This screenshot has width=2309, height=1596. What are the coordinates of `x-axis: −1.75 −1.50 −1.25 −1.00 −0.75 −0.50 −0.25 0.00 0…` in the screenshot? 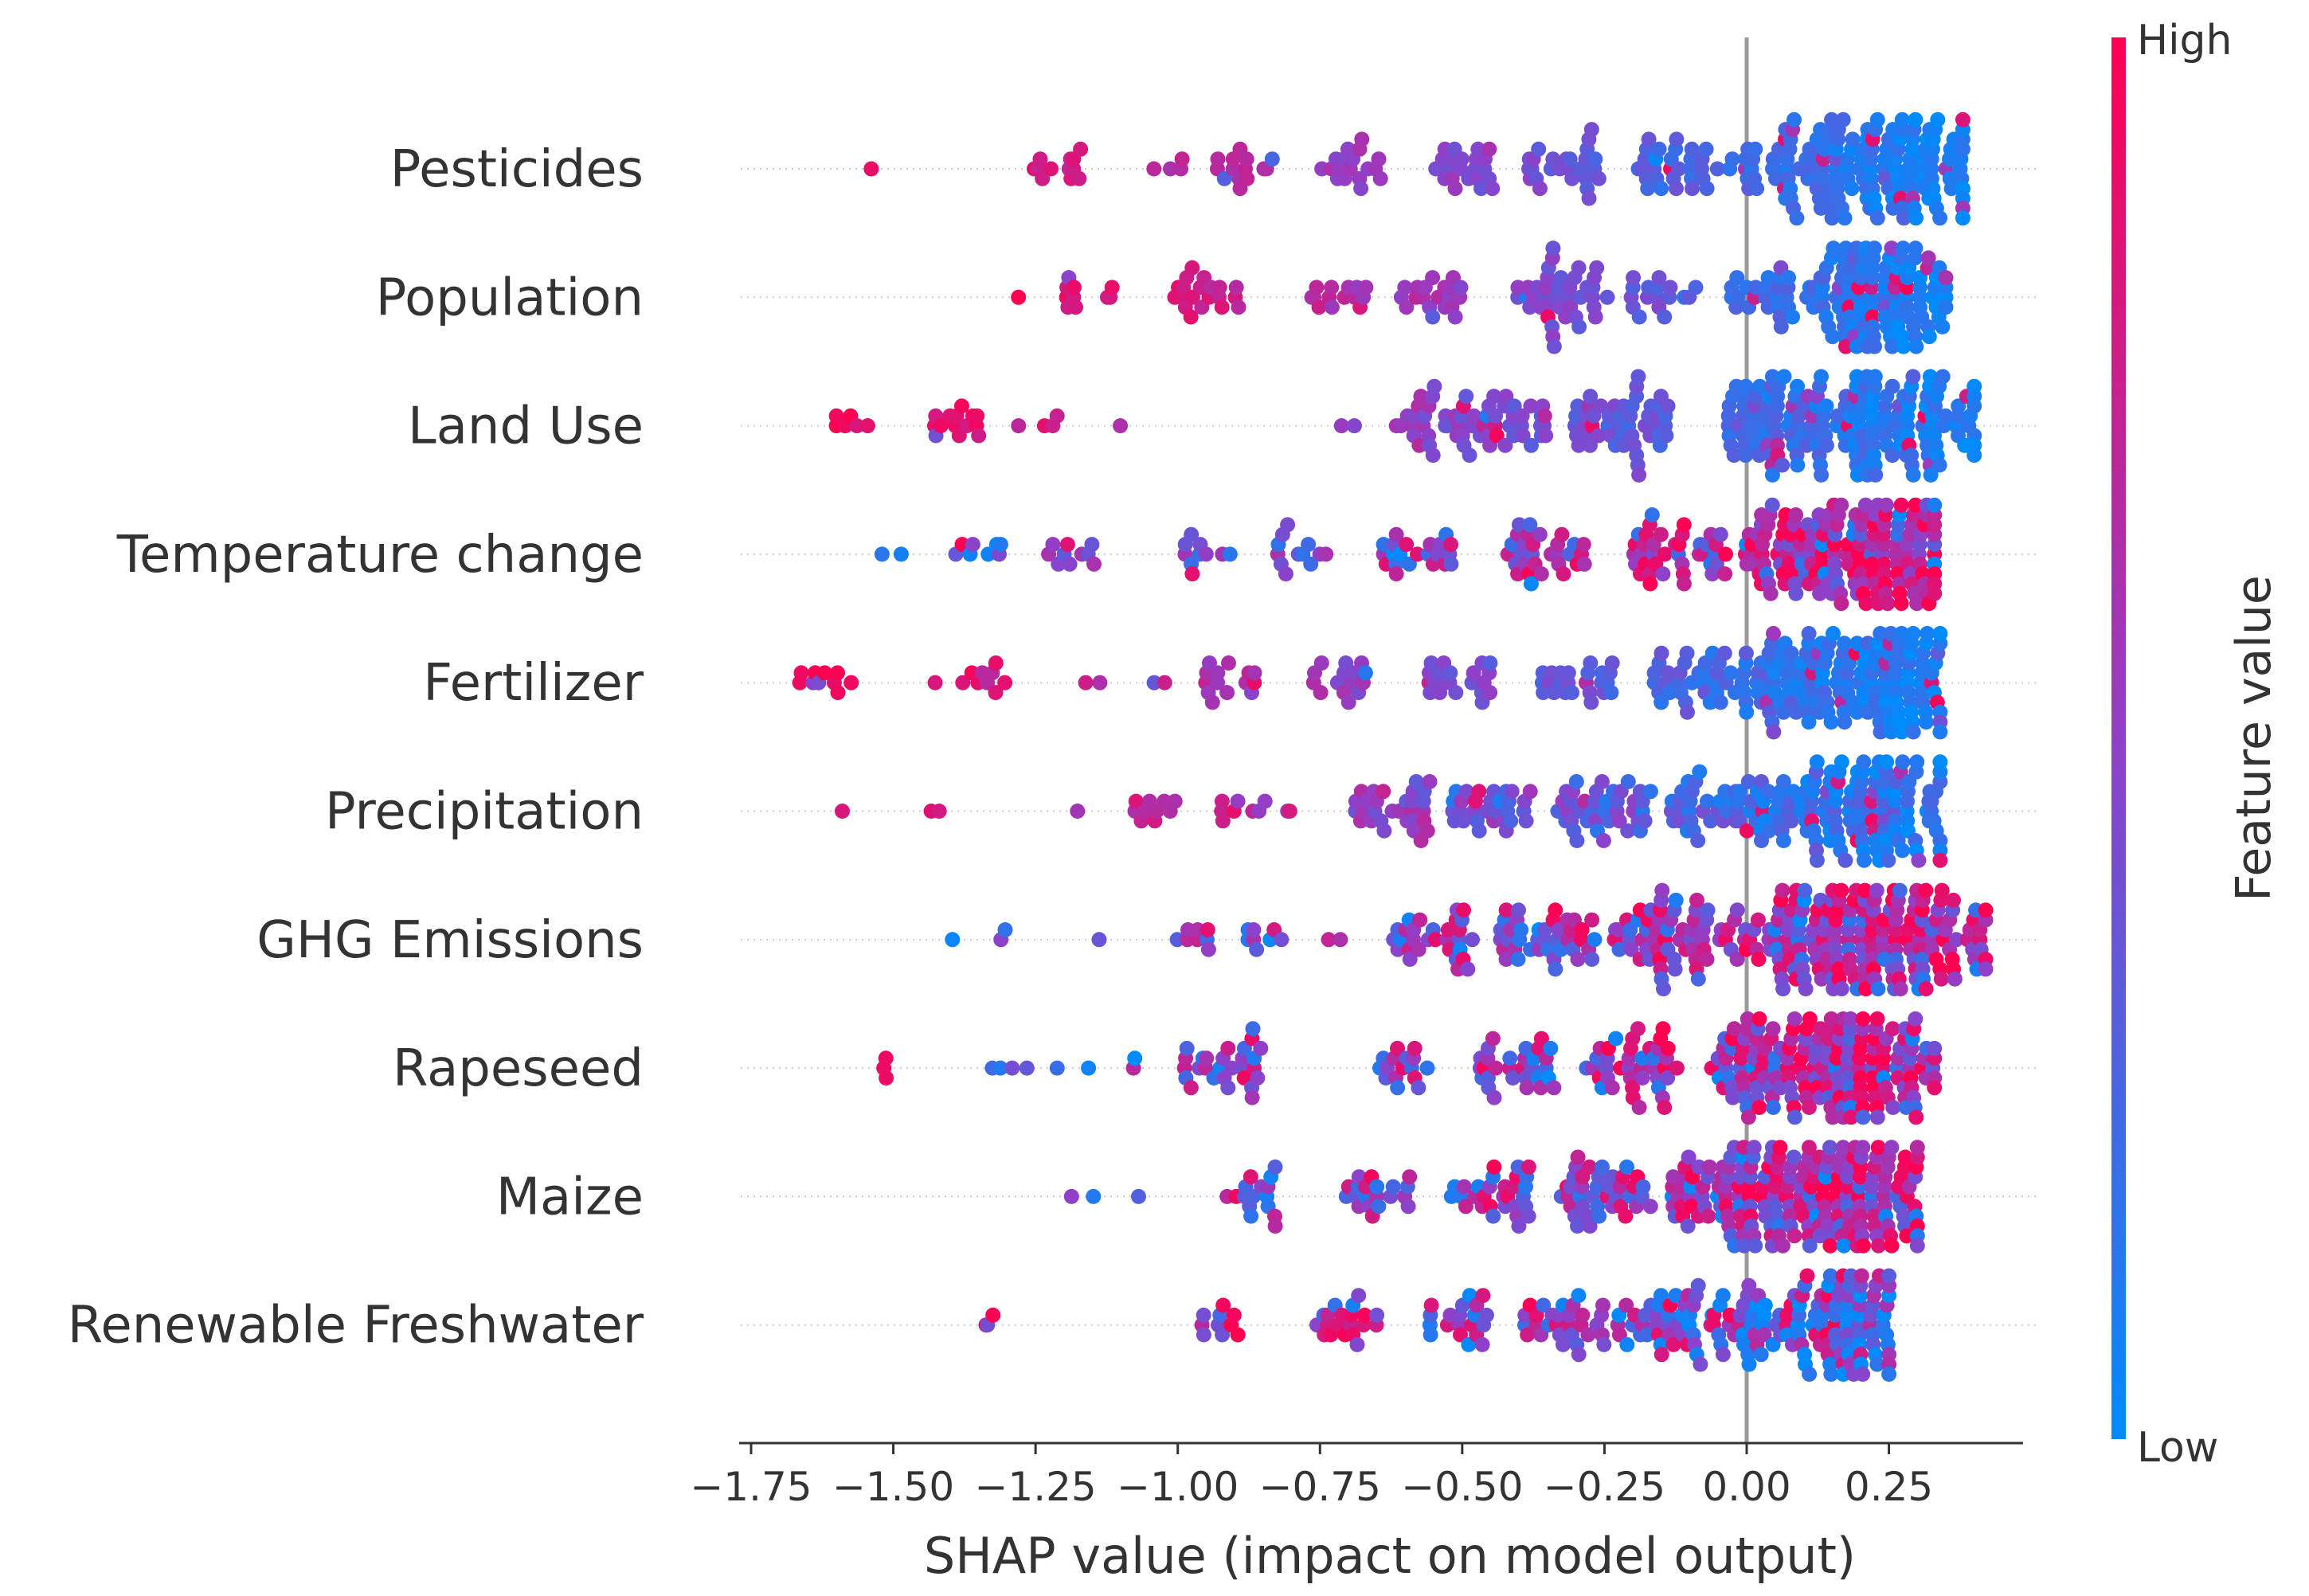 It's located at (1356, 1475).